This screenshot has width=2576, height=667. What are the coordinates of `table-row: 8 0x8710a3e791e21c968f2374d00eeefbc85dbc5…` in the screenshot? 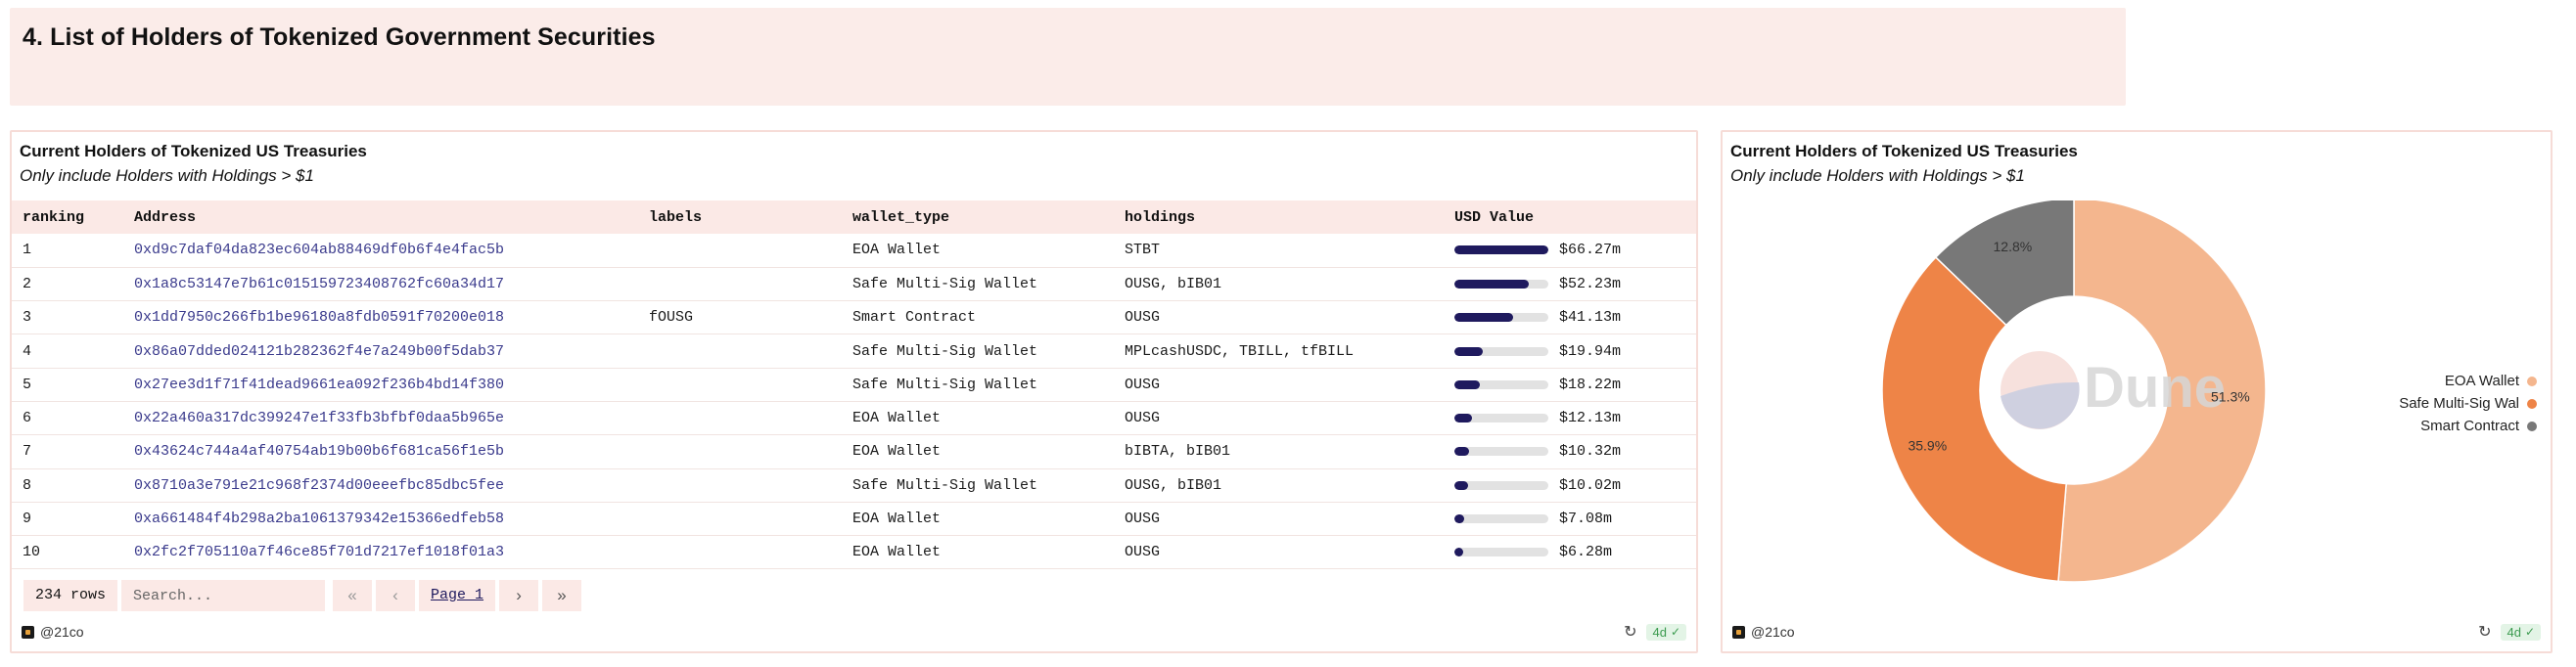 It's located at (854, 485).